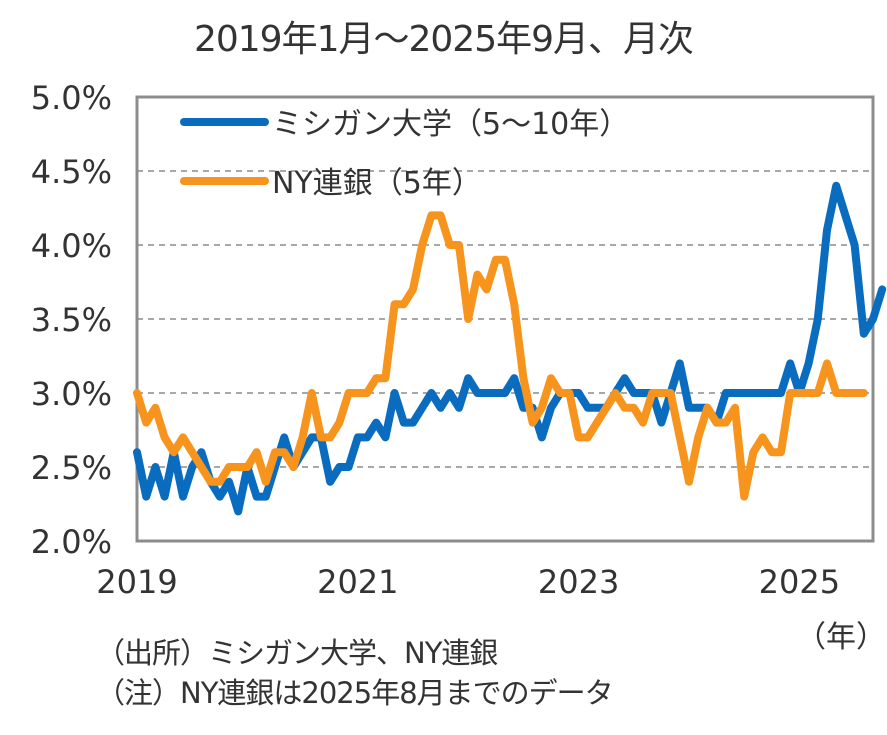 This screenshot has width=887, height=735. What do you see at coordinates (71, 172) in the screenshot?
I see `y-tick-label: 4.5%` at bounding box center [71, 172].